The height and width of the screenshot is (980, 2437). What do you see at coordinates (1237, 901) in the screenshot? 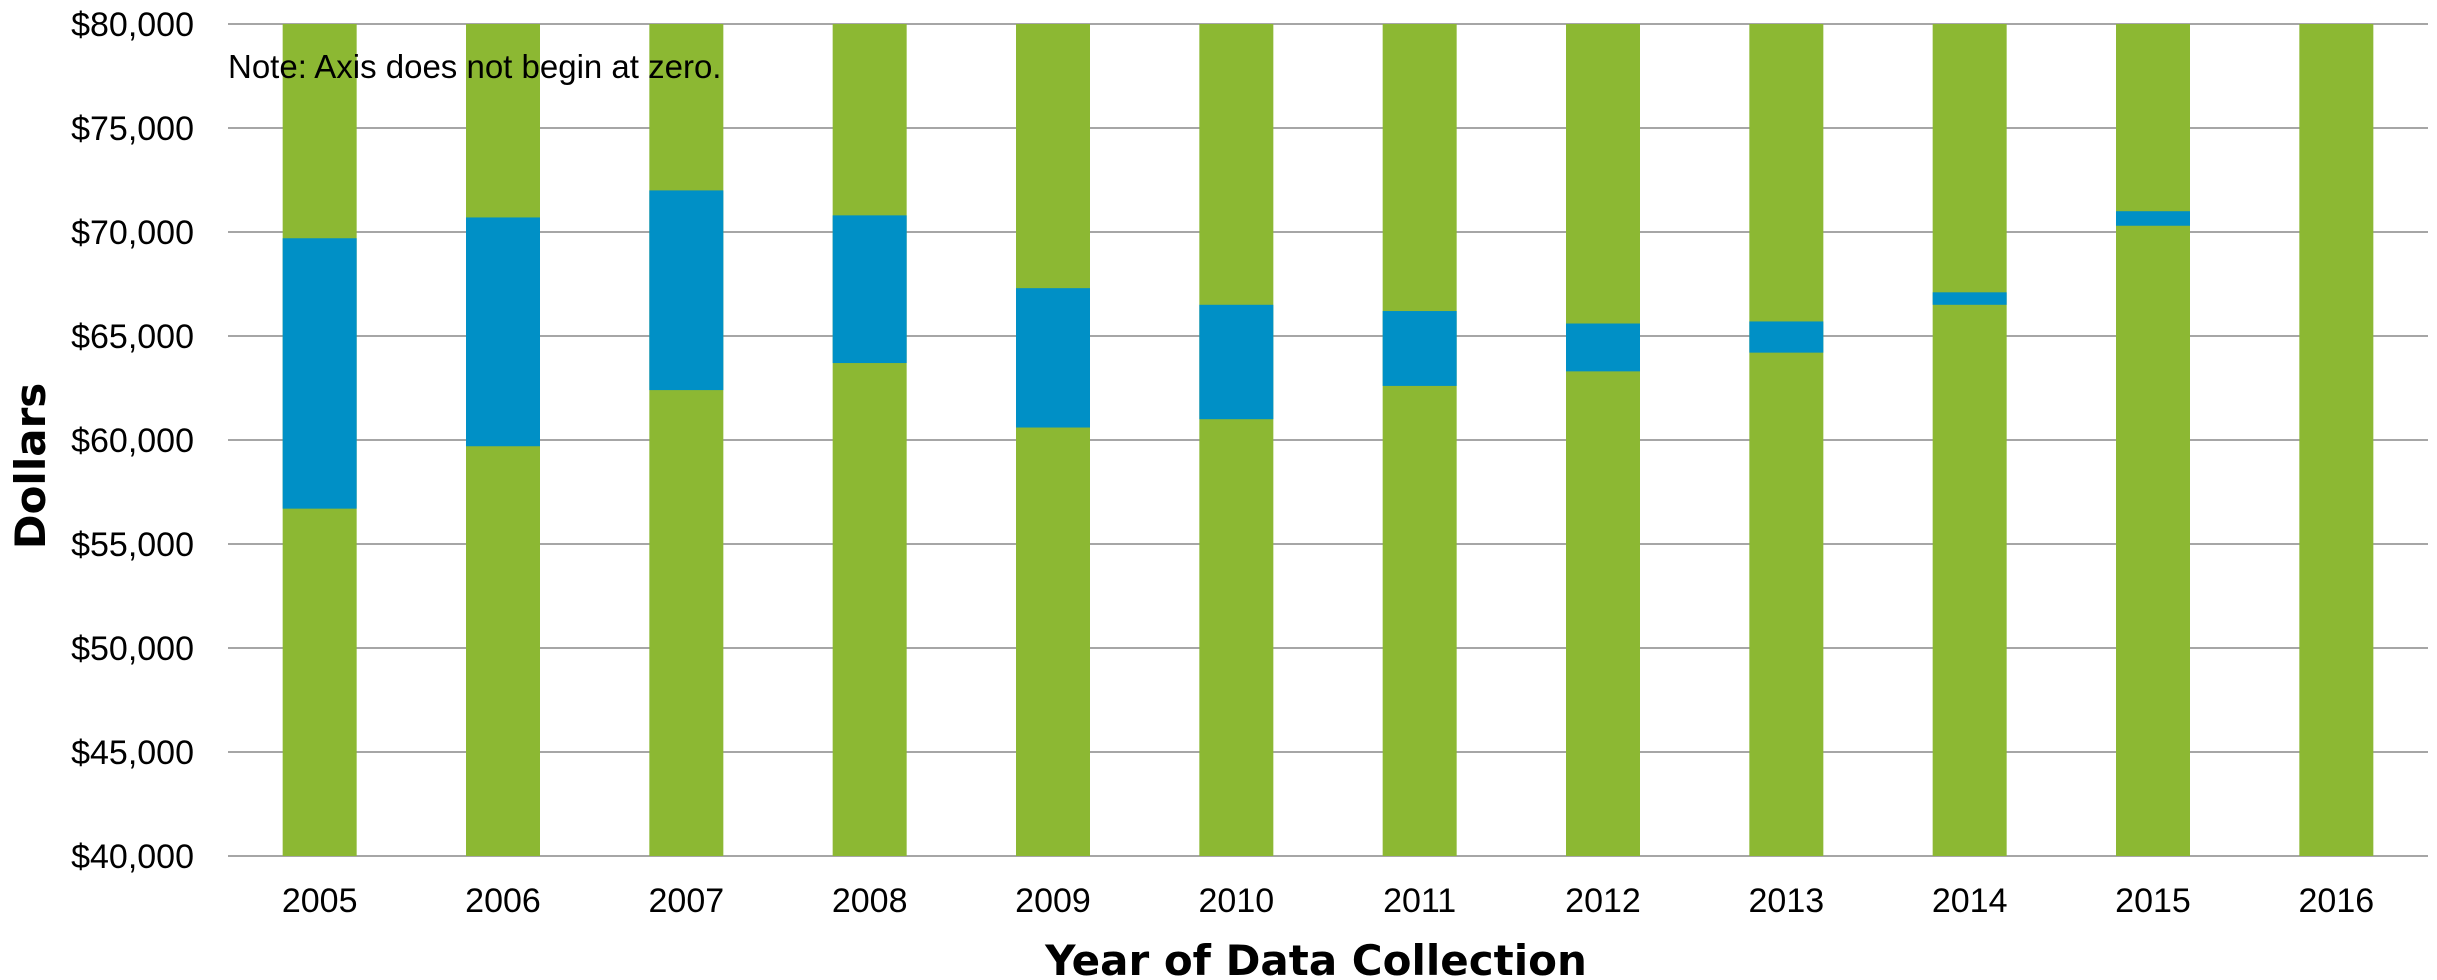
I see `x-tick-label: 2010` at bounding box center [1237, 901].